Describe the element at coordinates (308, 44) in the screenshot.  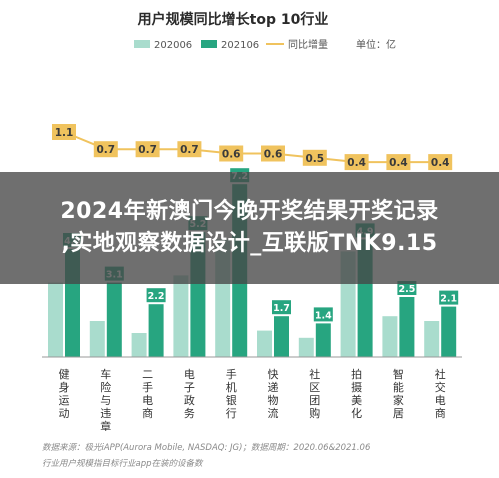
I see `legend-label-growth: 同比增量` at that location.